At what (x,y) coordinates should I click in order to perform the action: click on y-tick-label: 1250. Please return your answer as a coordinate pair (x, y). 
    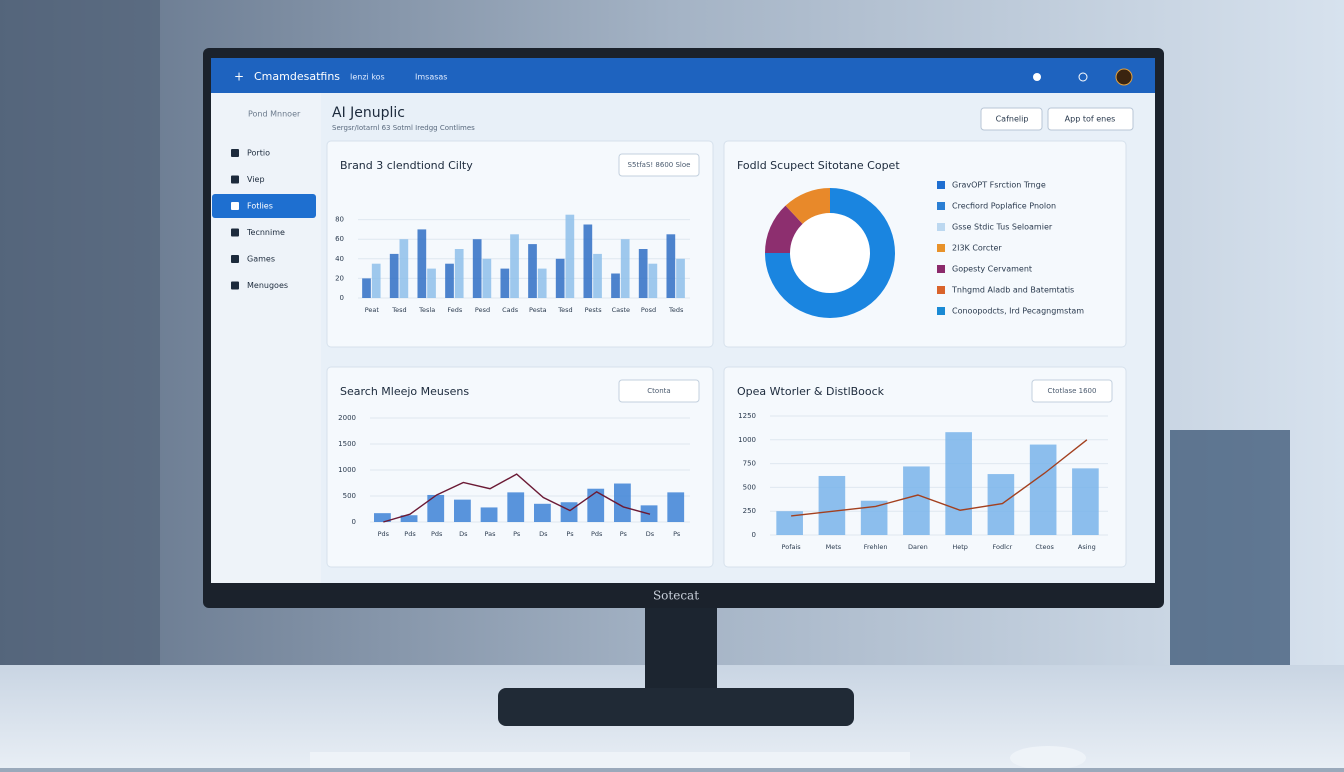
    Looking at the image, I should click on (747, 416).